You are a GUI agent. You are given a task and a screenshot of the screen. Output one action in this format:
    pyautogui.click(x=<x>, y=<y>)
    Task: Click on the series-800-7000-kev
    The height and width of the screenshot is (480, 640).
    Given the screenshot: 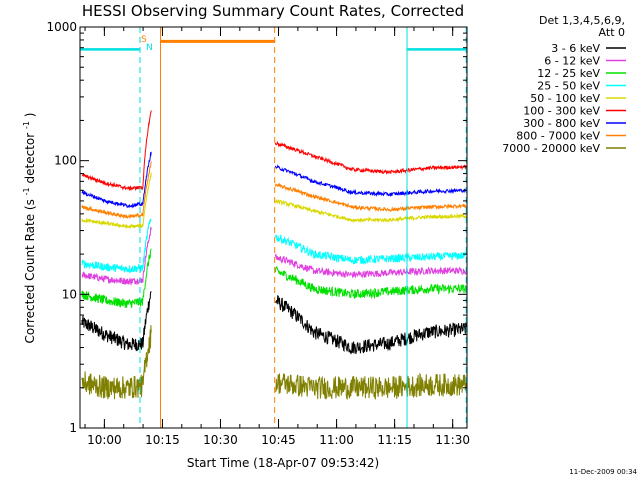 What is the action you would take?
    pyautogui.click(x=274, y=190)
    